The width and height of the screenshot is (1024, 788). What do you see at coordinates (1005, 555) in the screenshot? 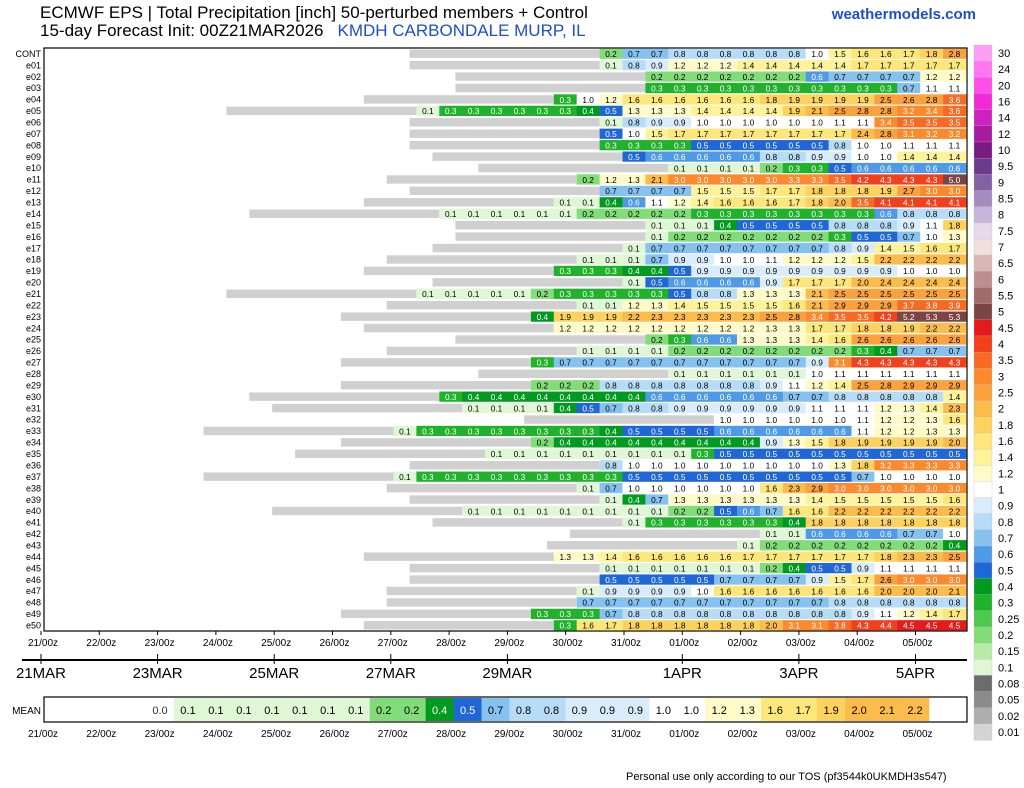
I see `colorbar-label: 0.6` at bounding box center [1005, 555].